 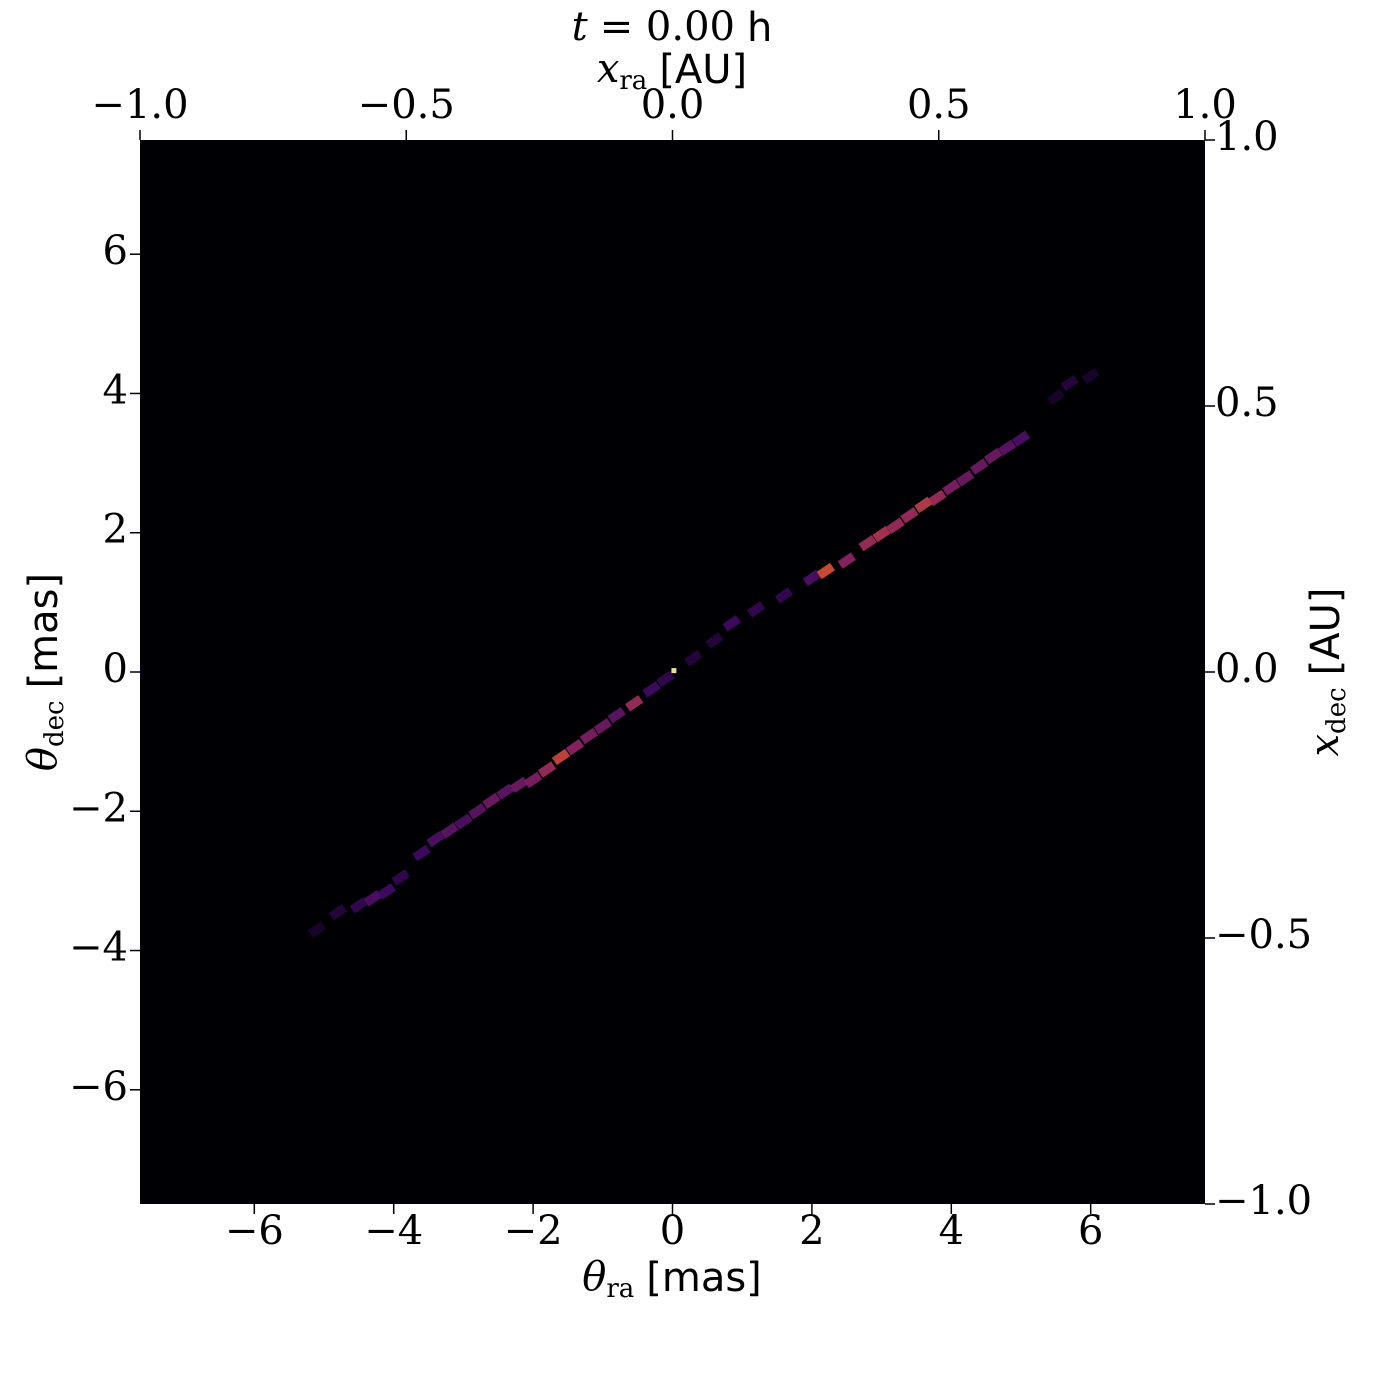 What do you see at coordinates (1247, 403) in the screenshot?
I see `y2-tick-label: 0.5` at bounding box center [1247, 403].